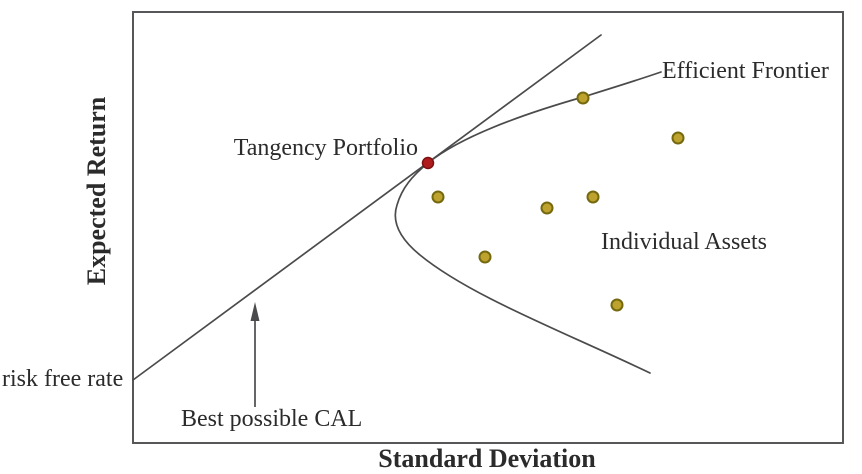 The image size is (862, 474). I want to click on tangency-portfolio-label: Tangency Portfolio, so click(325, 148).